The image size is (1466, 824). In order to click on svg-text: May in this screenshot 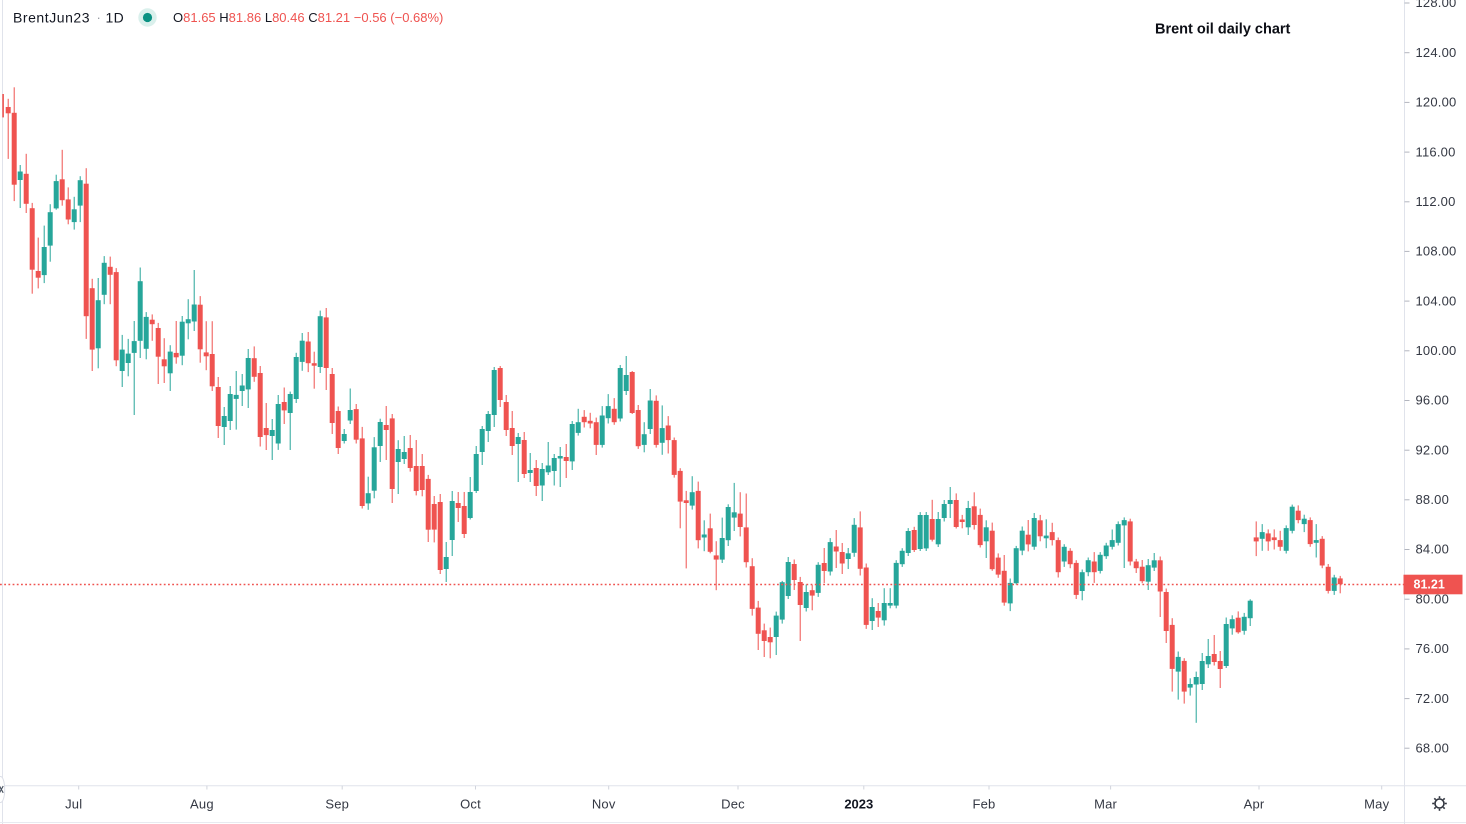, I will do `click(1376, 804)`.